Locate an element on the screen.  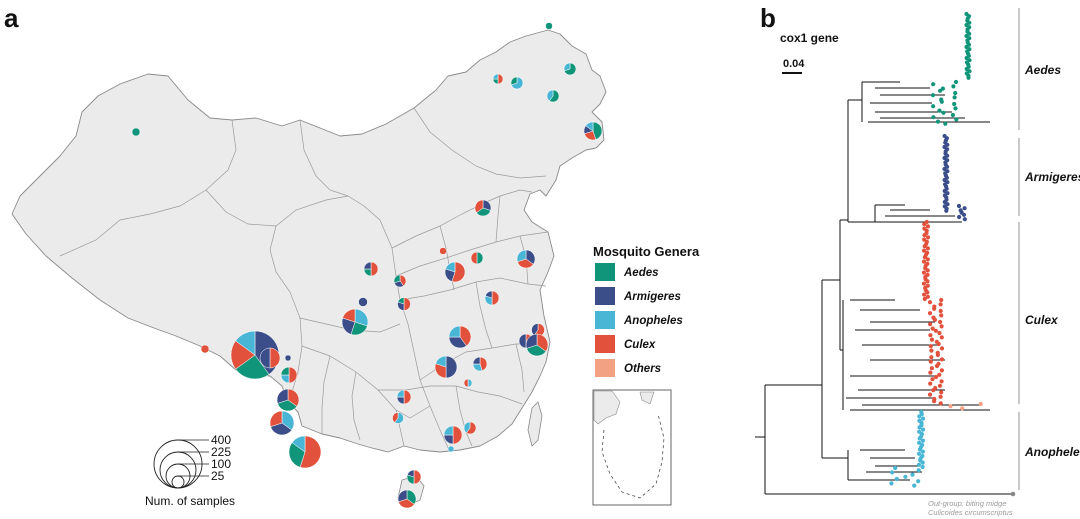
clade-label-armigeres: Armigeres is located at coordinates (1052, 177).